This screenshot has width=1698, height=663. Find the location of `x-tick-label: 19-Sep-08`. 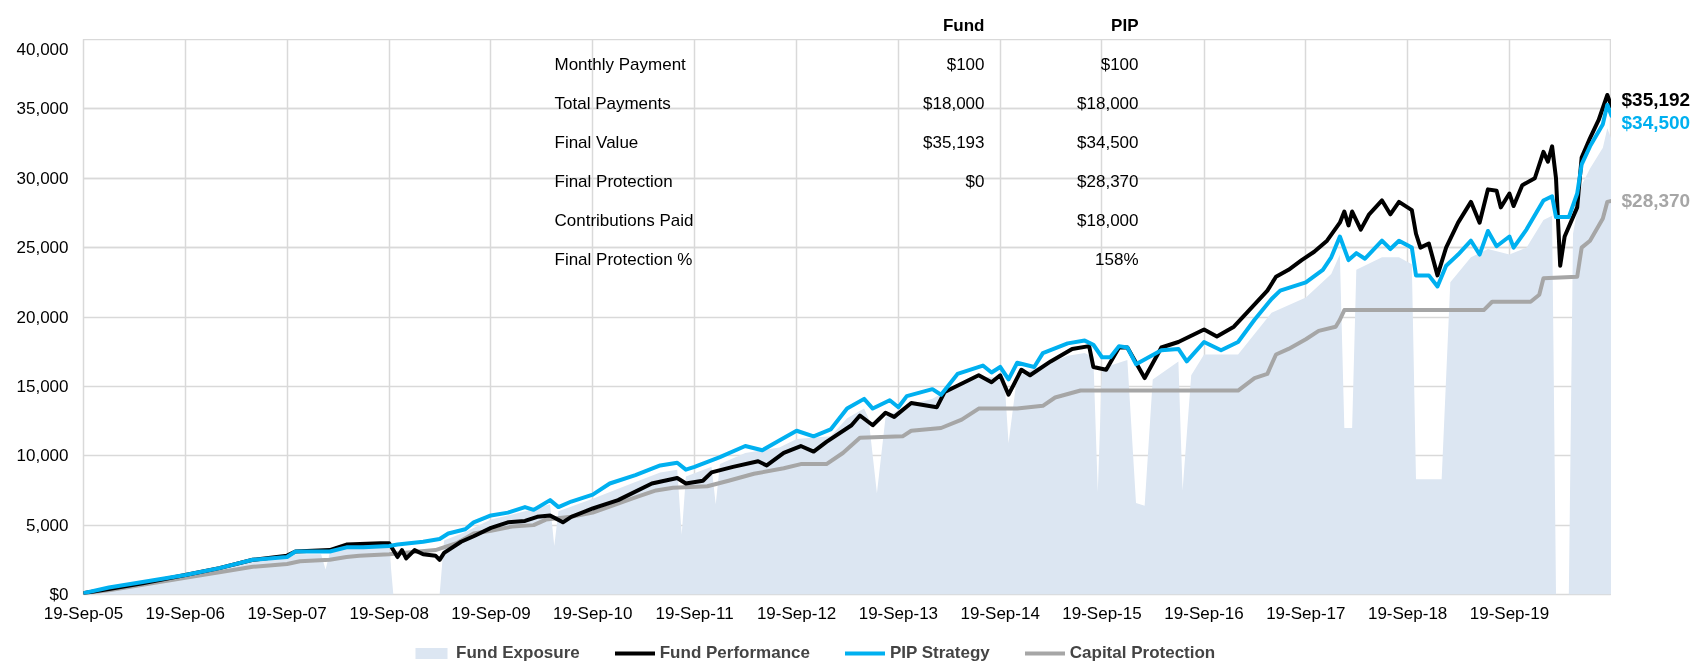

x-tick-label: 19-Sep-08 is located at coordinates (389, 613).